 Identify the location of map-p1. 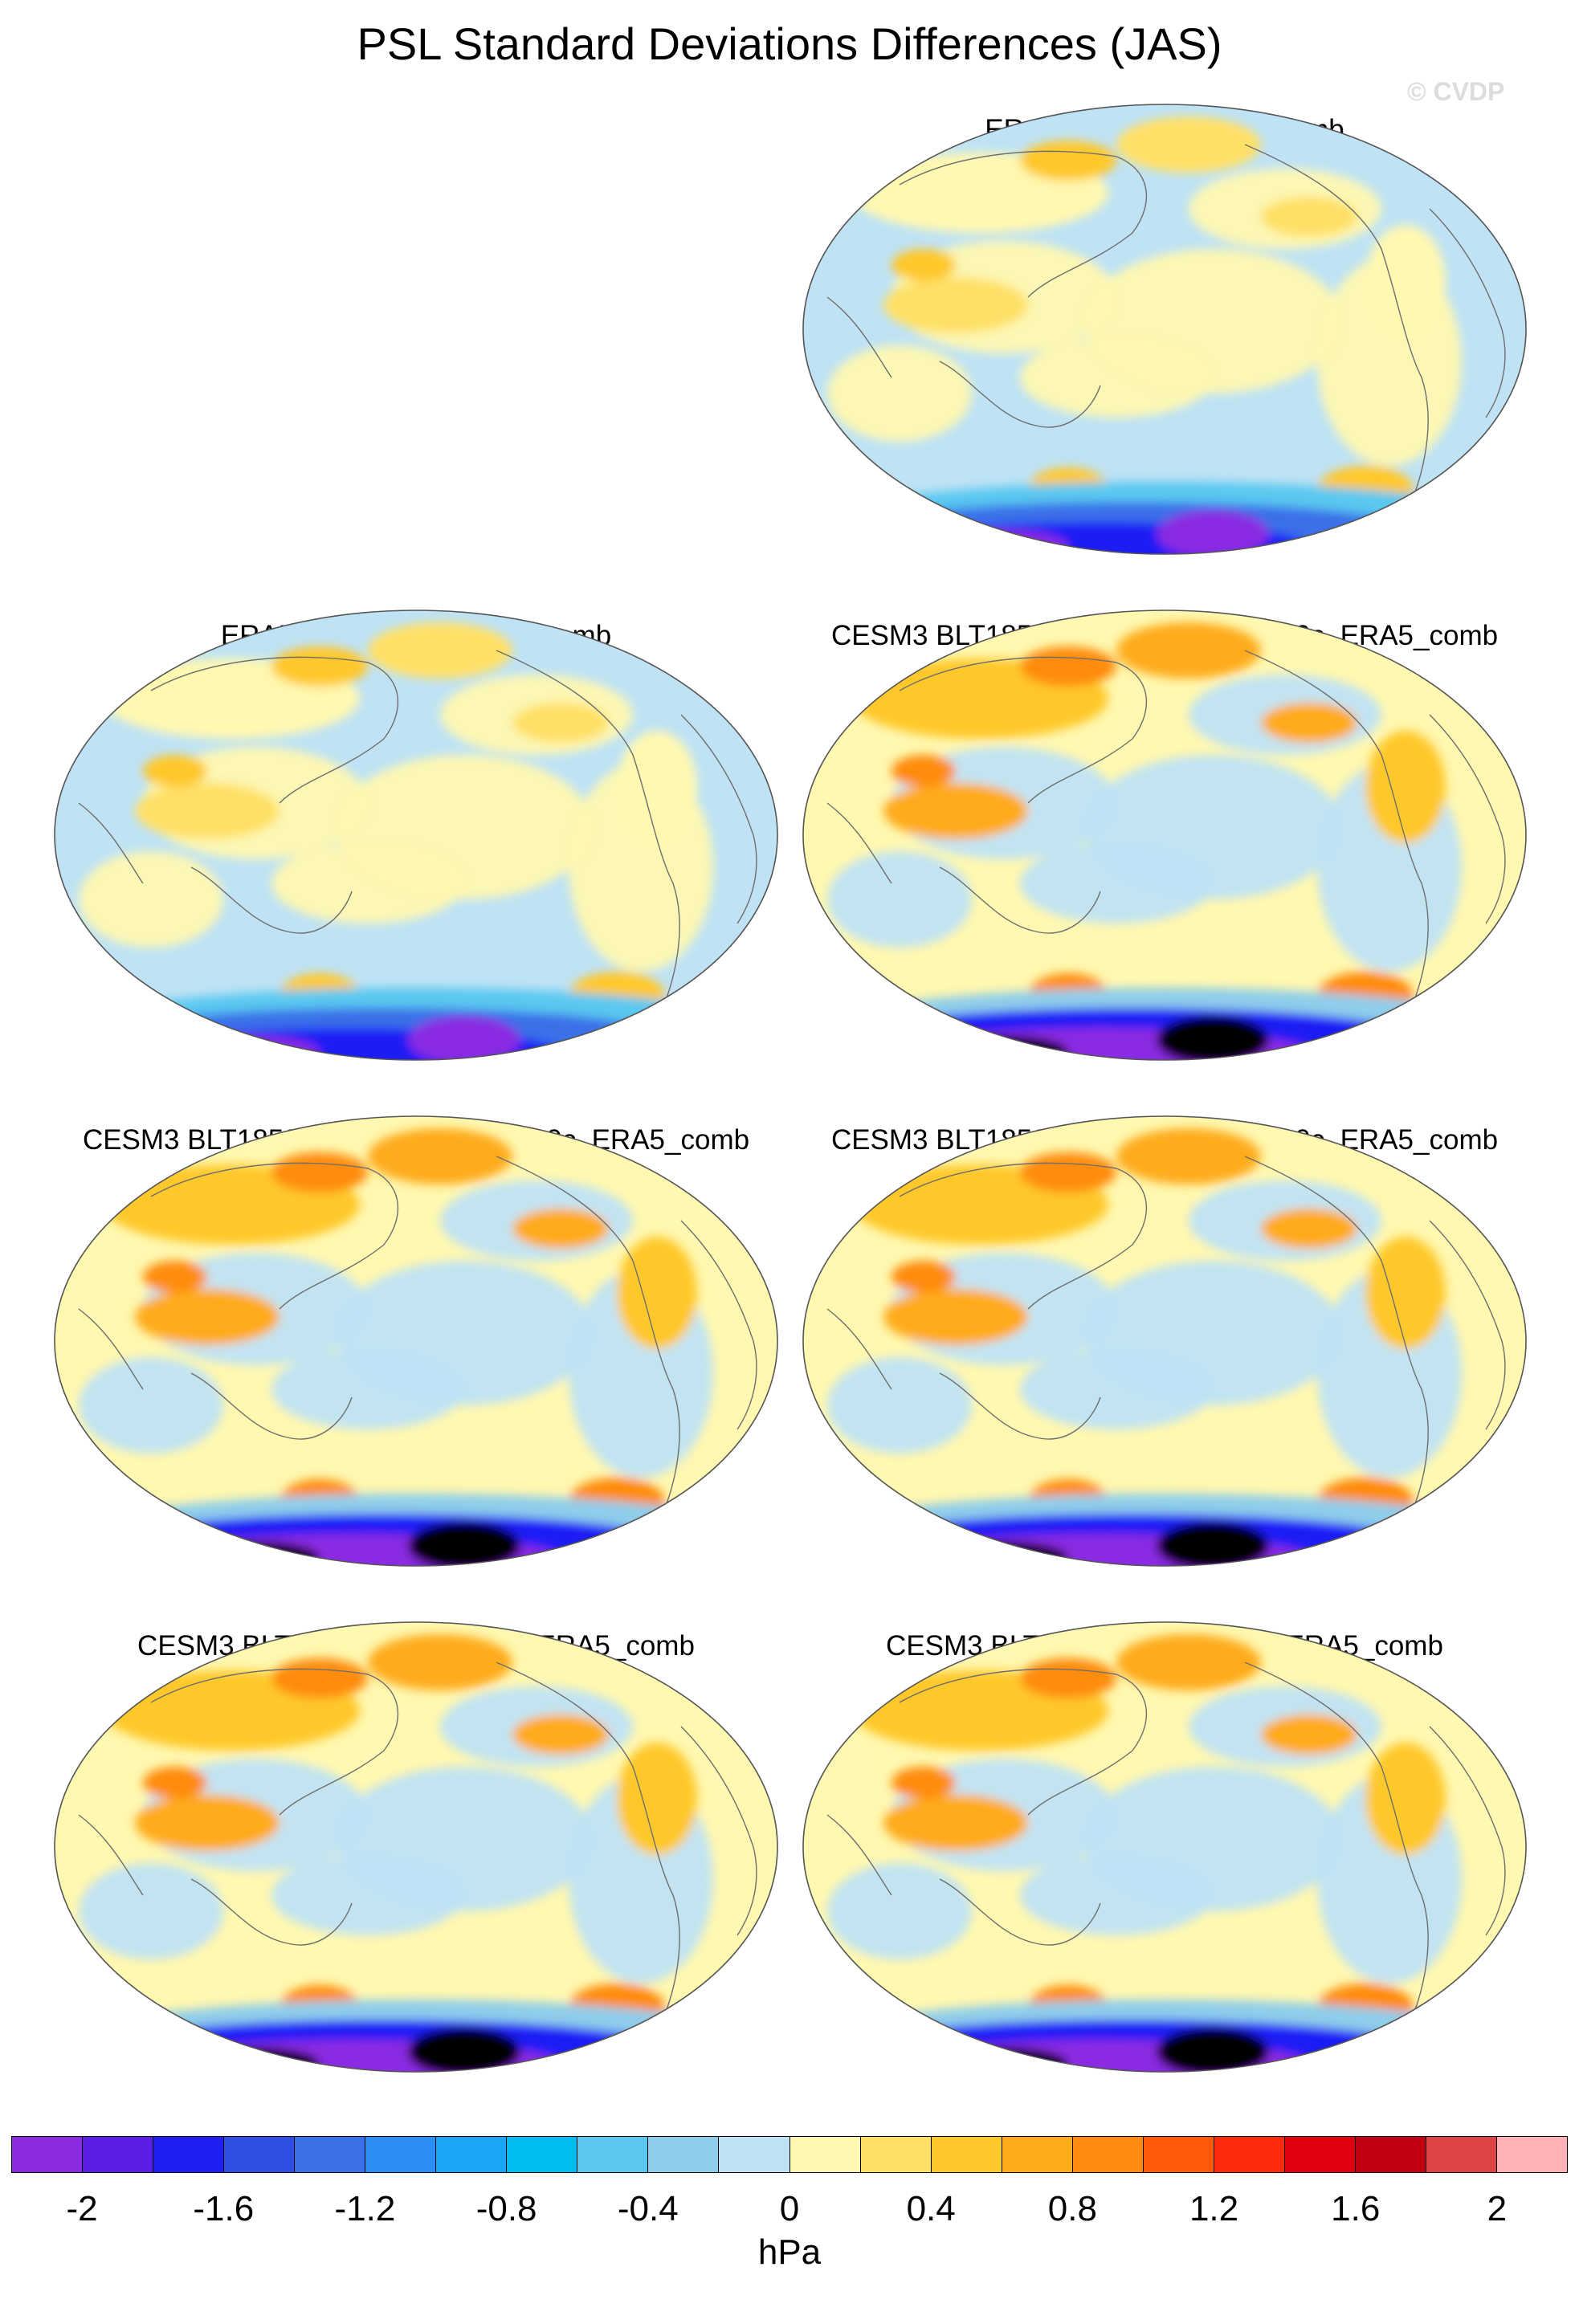
(1164, 330).